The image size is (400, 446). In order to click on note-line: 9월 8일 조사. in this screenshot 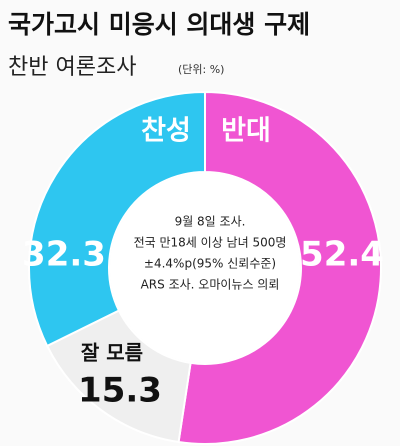, I will do `click(210, 222)`.